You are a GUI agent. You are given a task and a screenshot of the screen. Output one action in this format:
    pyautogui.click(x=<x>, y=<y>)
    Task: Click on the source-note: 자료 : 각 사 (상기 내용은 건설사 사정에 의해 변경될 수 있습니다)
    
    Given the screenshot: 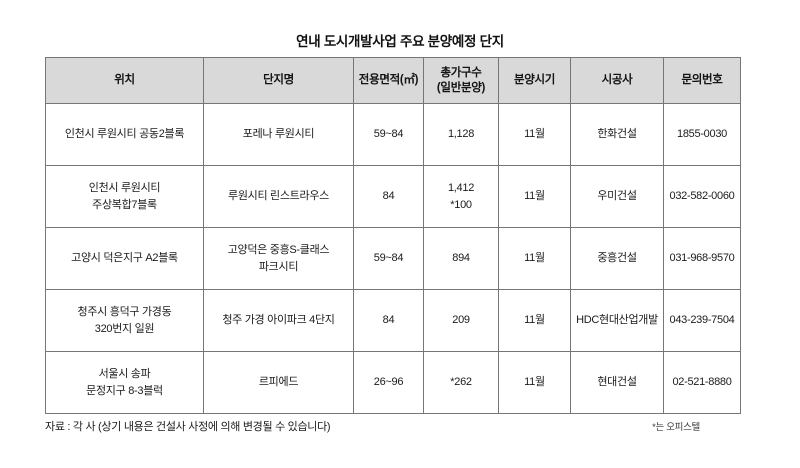 What is the action you would take?
    pyautogui.click(x=188, y=427)
    